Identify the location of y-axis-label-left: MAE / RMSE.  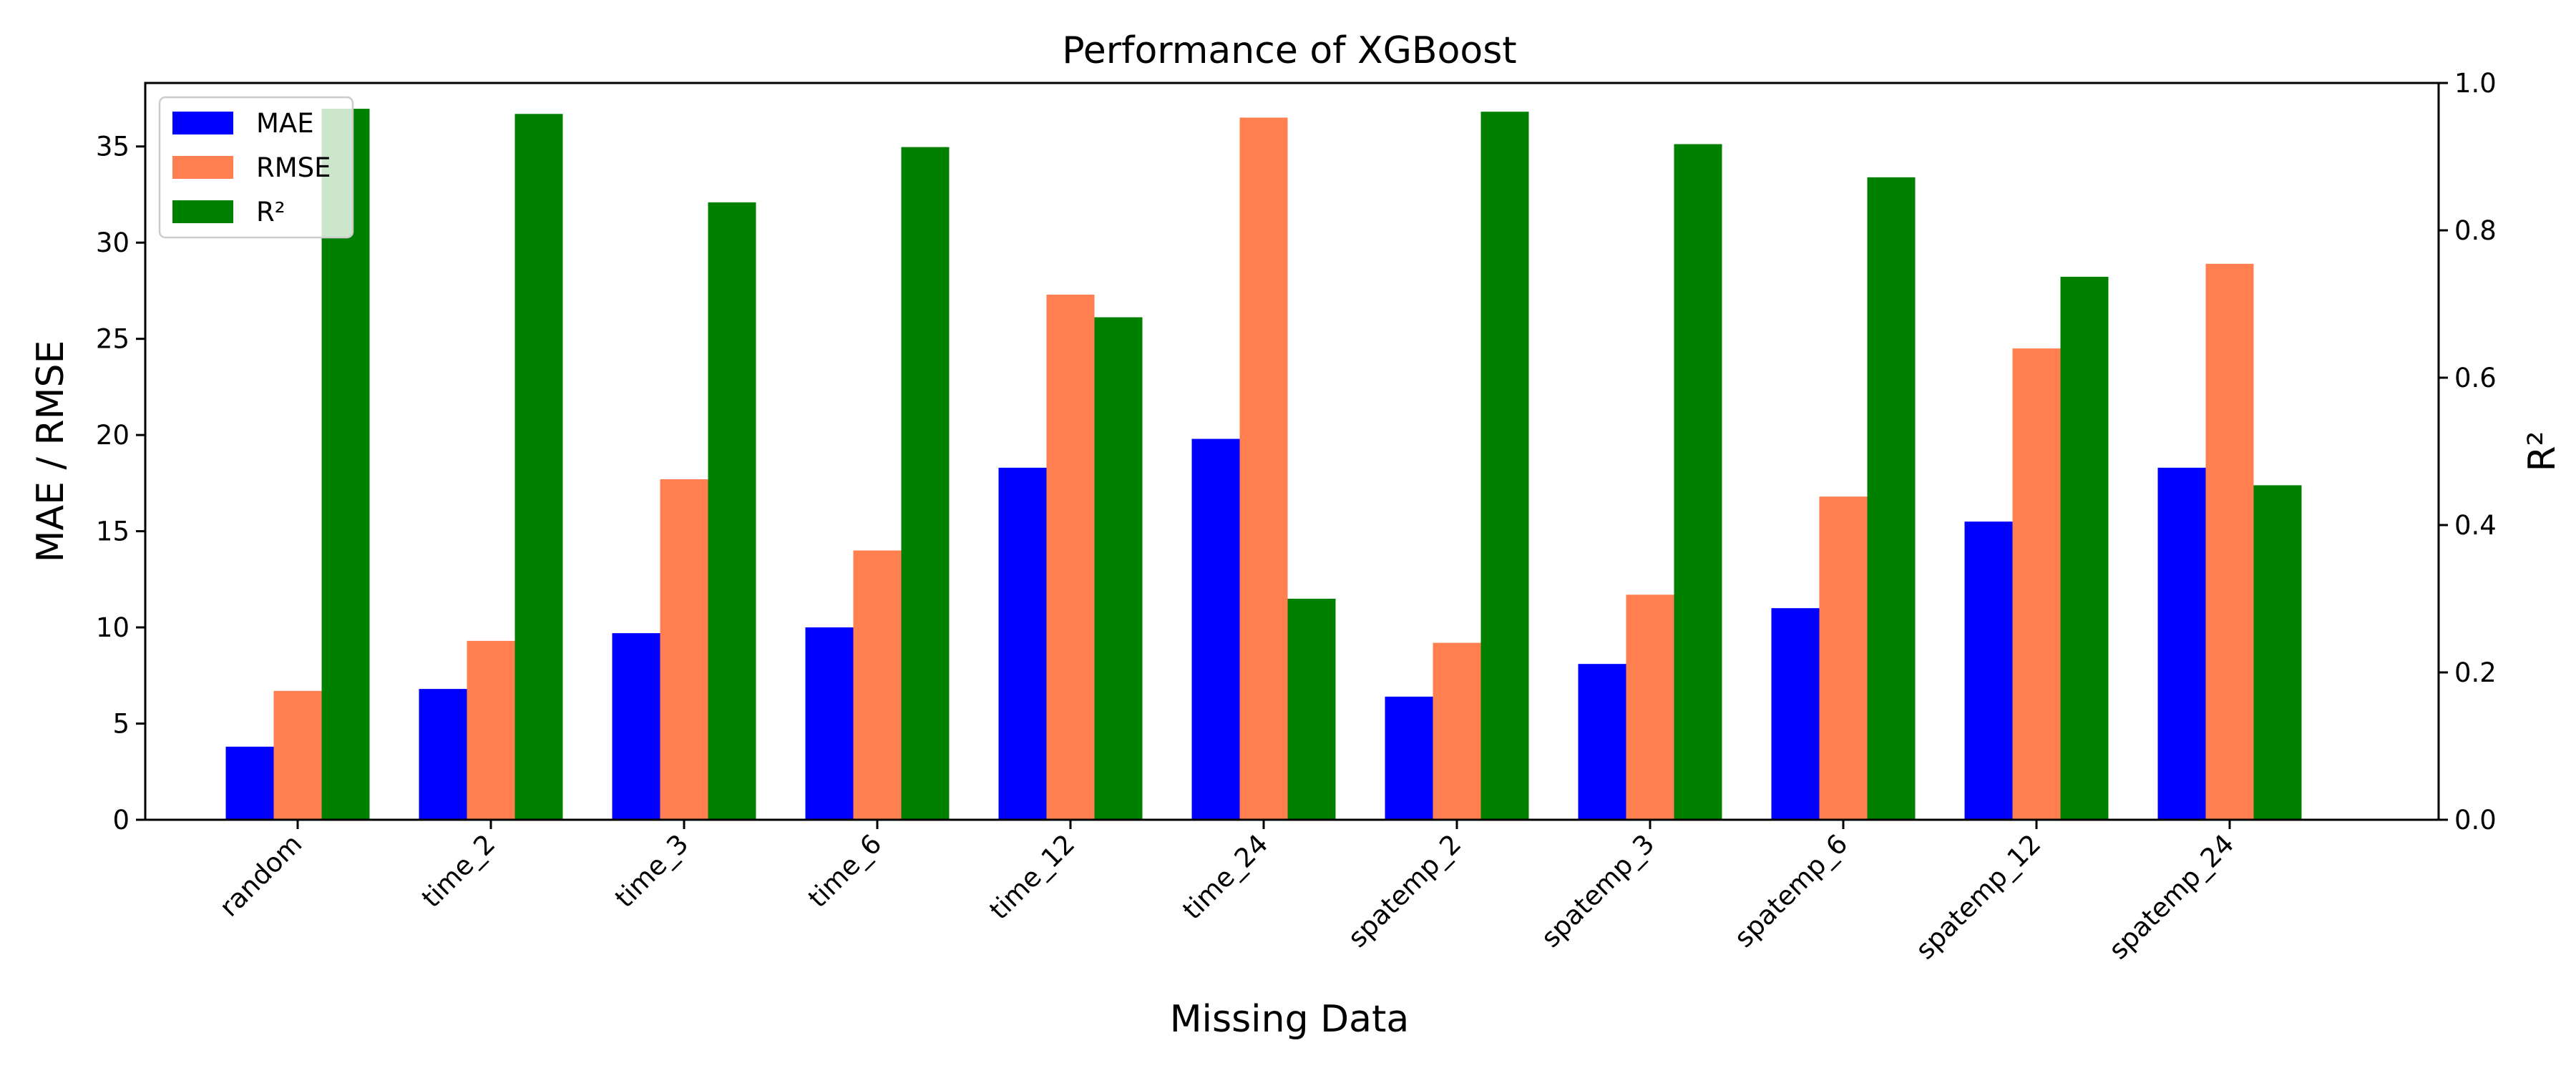
(50, 451).